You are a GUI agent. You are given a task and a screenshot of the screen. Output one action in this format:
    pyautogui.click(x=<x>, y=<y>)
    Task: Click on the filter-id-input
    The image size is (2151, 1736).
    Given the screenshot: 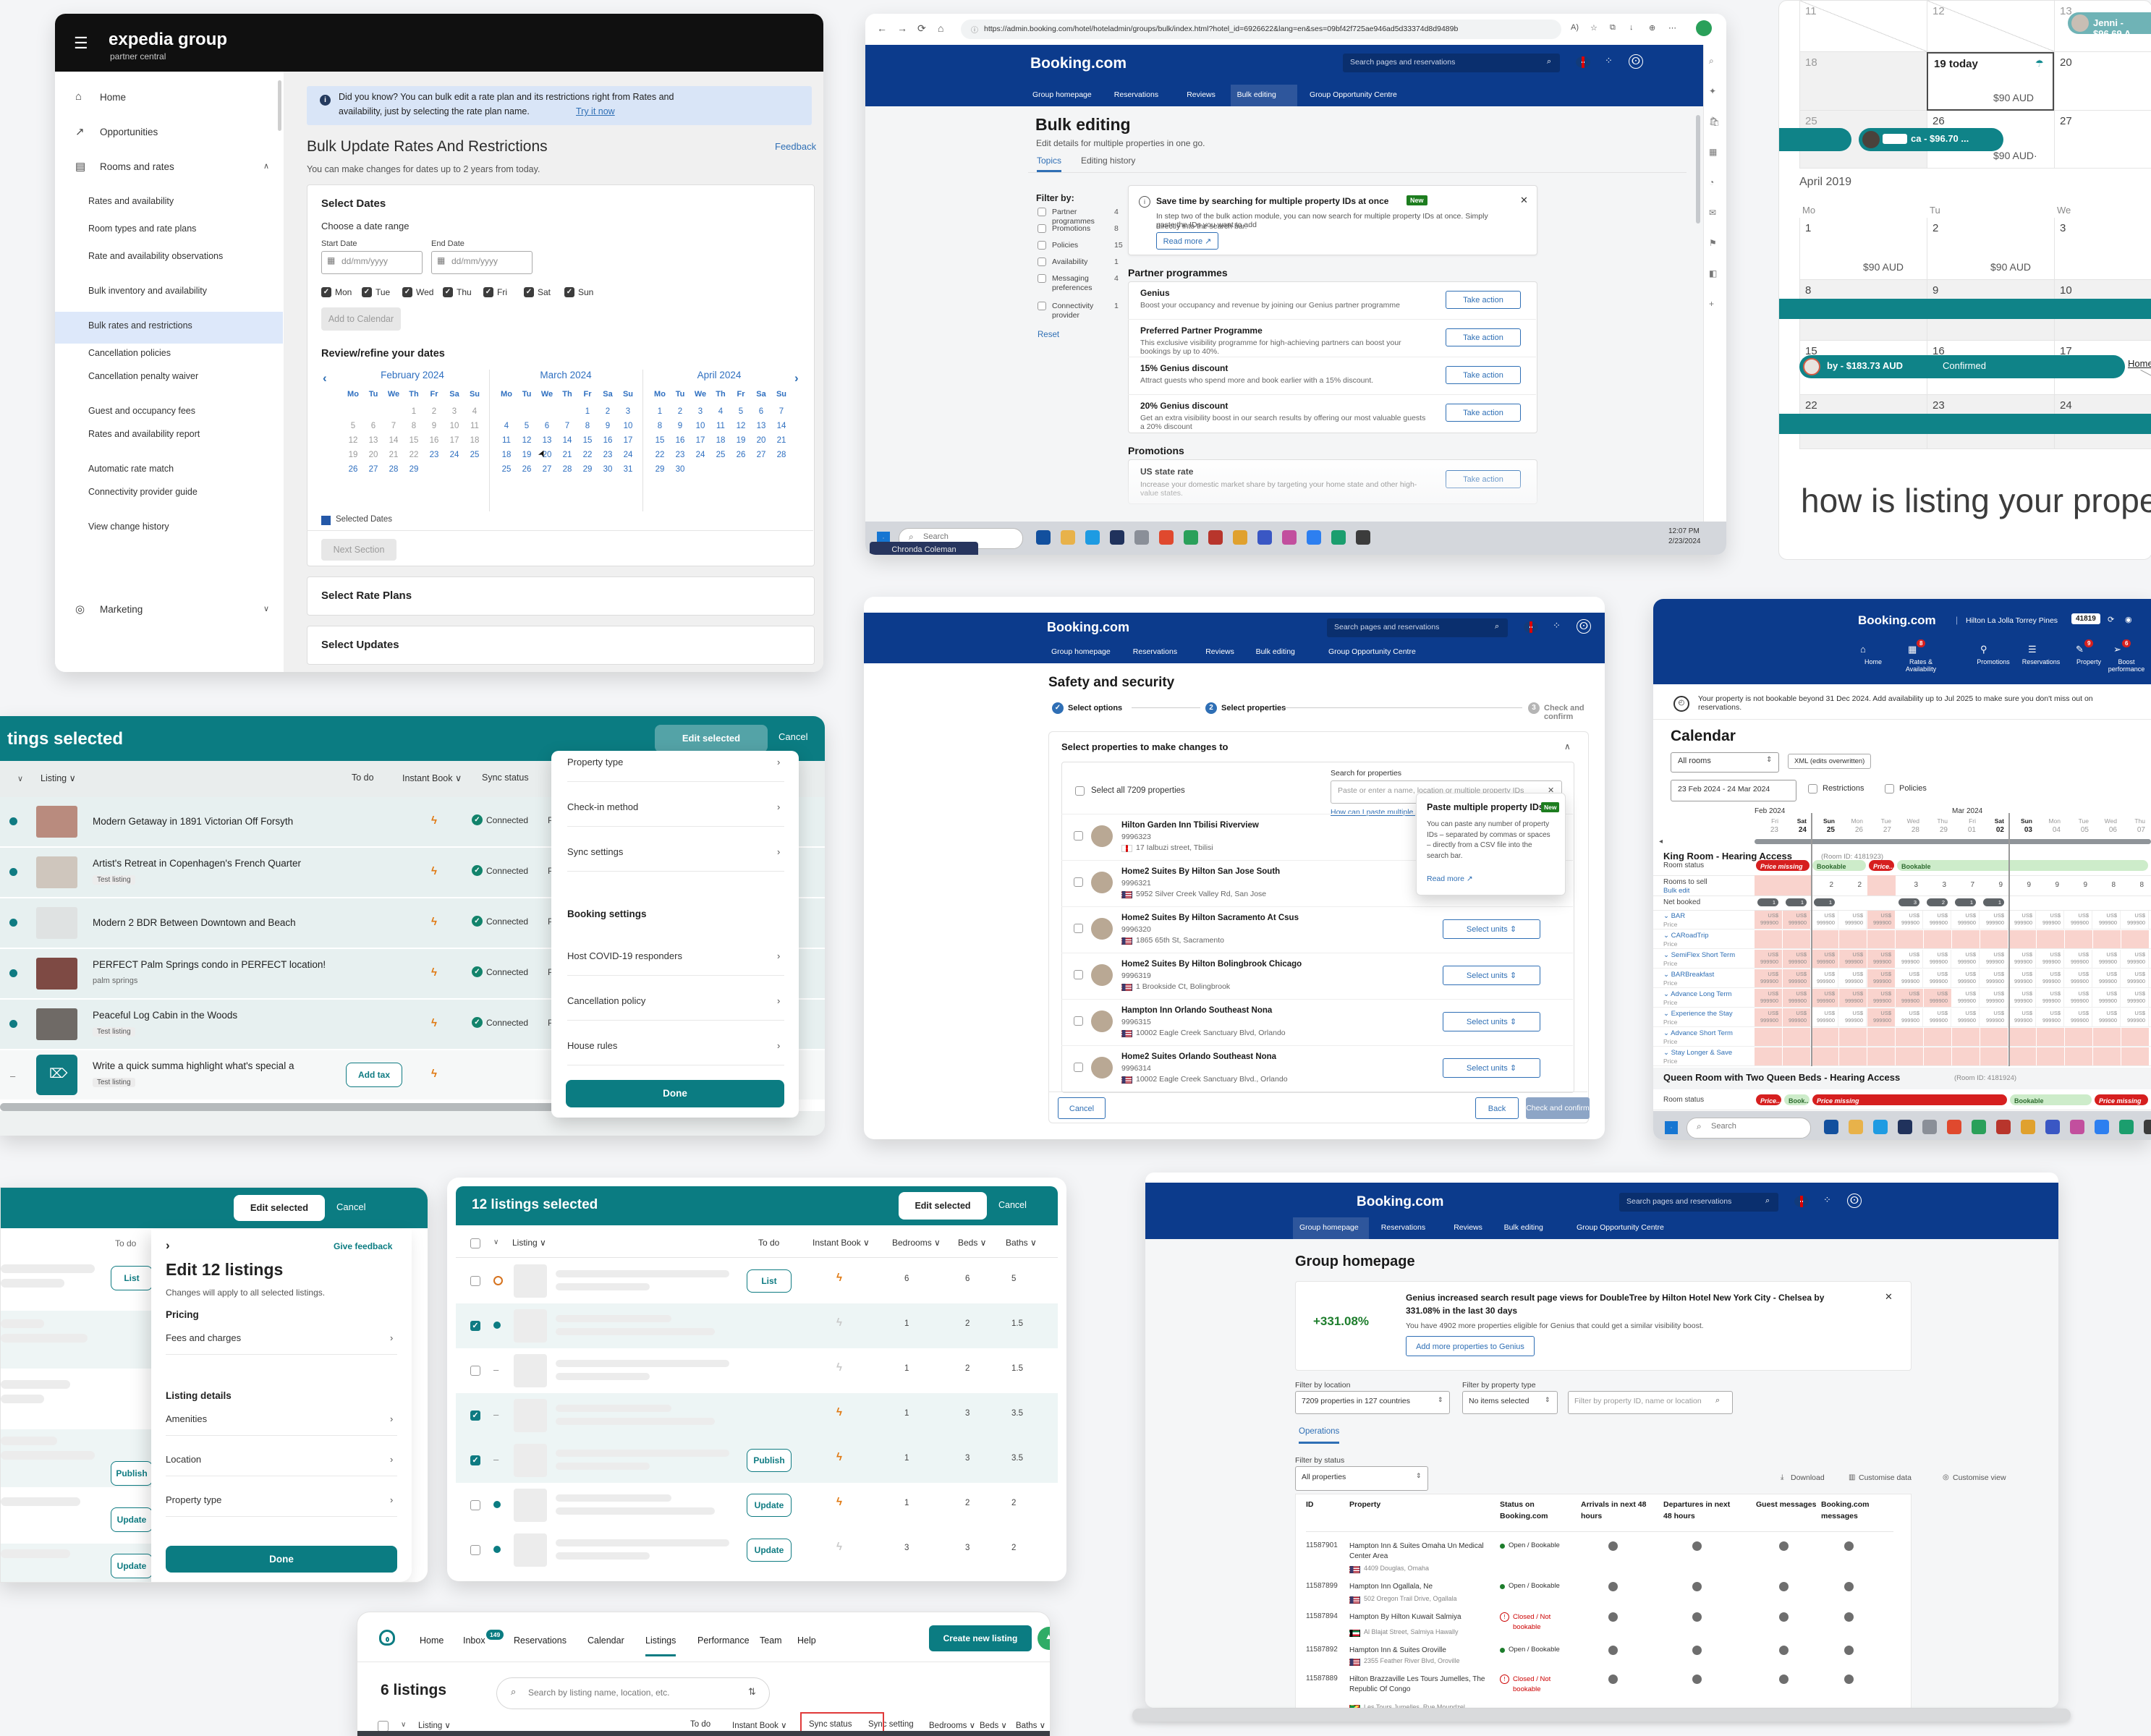 What is the action you would take?
    pyautogui.click(x=1650, y=1403)
    